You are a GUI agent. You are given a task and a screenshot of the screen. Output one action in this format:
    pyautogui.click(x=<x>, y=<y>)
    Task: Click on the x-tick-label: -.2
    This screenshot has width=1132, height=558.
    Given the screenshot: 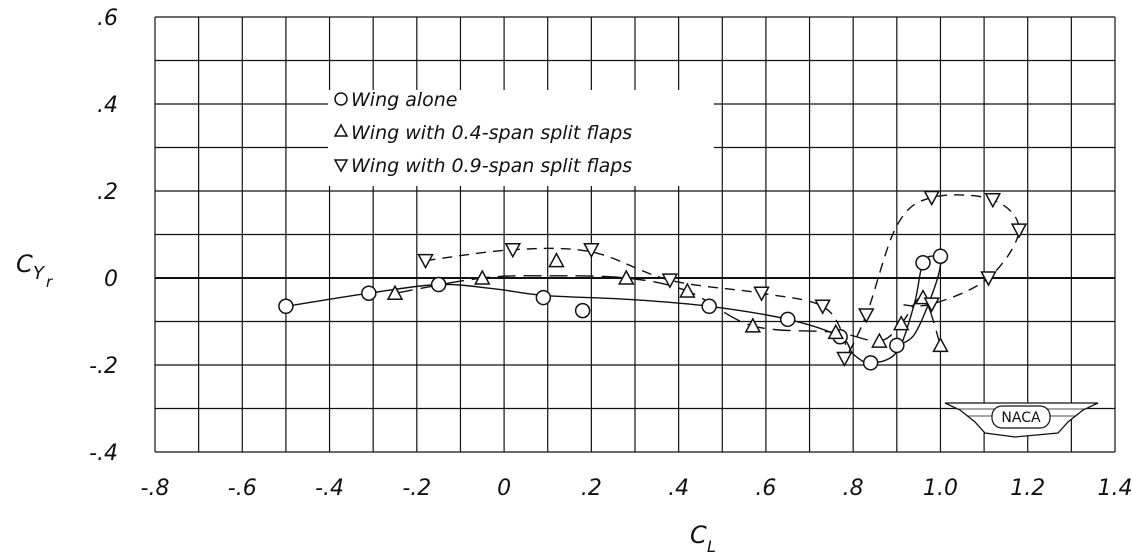 What is the action you would take?
    pyautogui.click(x=416, y=488)
    